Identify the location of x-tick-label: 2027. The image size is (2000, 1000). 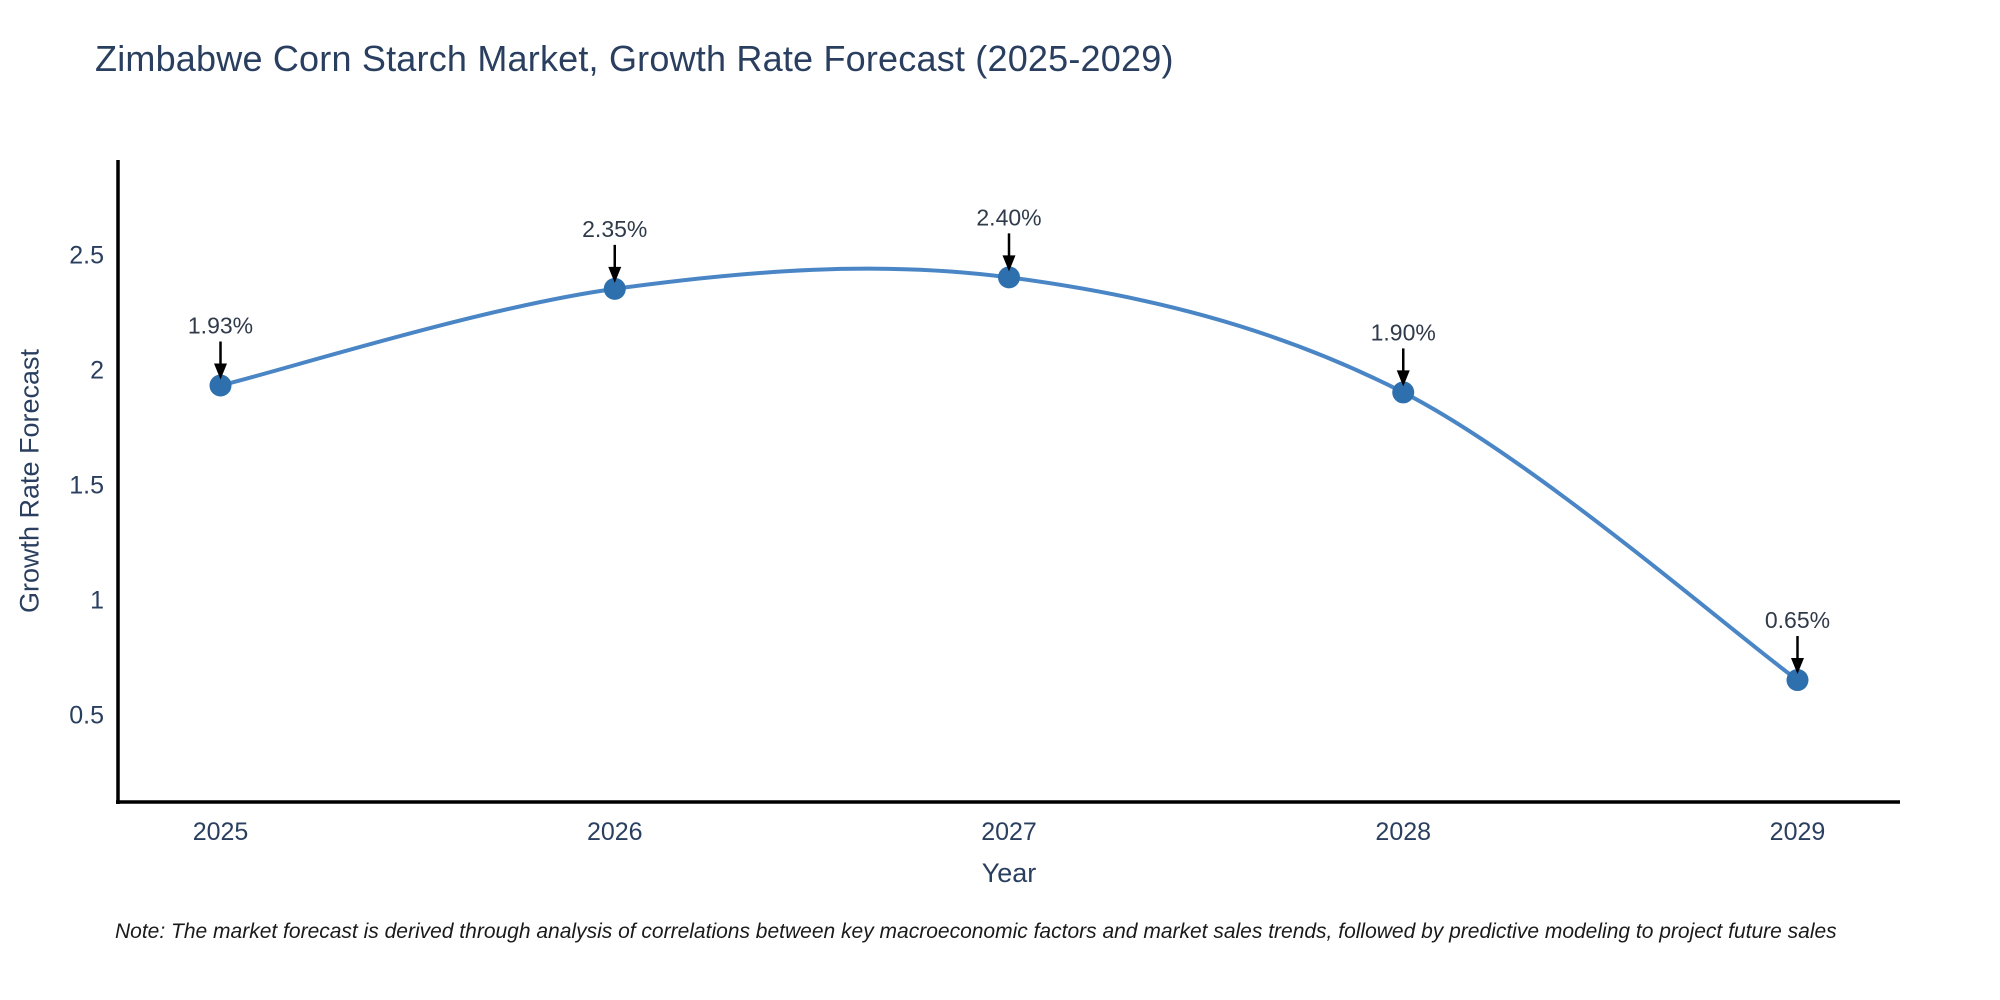
(1009, 832).